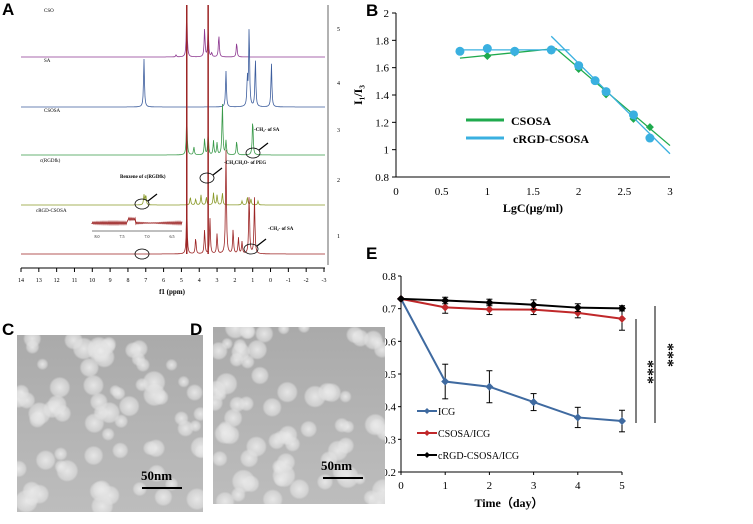 The height and width of the screenshot is (524, 753). I want to click on scale-label: 50nm, so click(157, 475).